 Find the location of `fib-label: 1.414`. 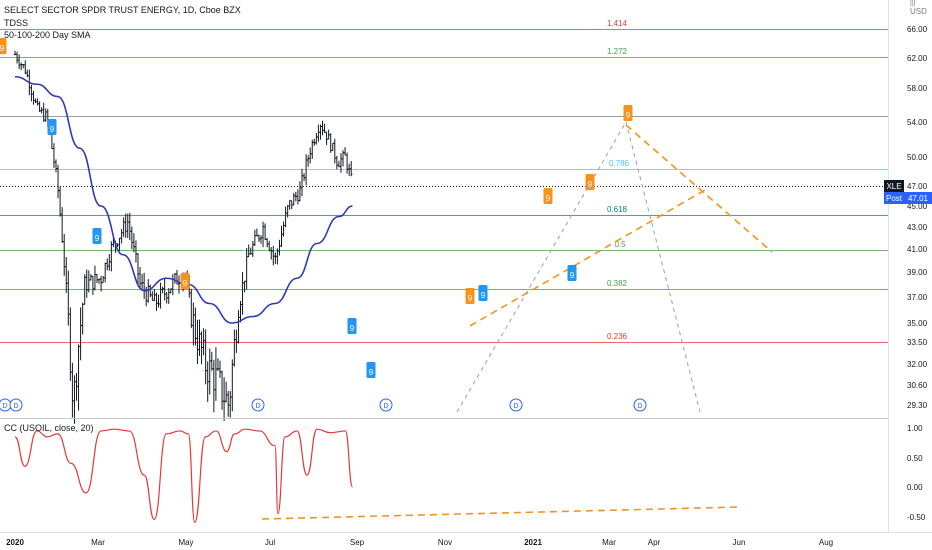

fib-label: 1.414 is located at coordinates (617, 23).